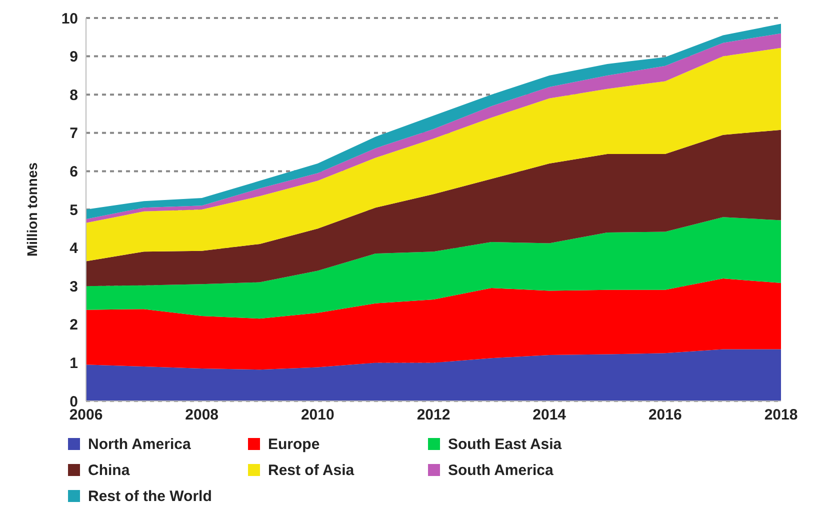  What do you see at coordinates (74, 325) in the screenshot?
I see `y-tick-label: 2` at bounding box center [74, 325].